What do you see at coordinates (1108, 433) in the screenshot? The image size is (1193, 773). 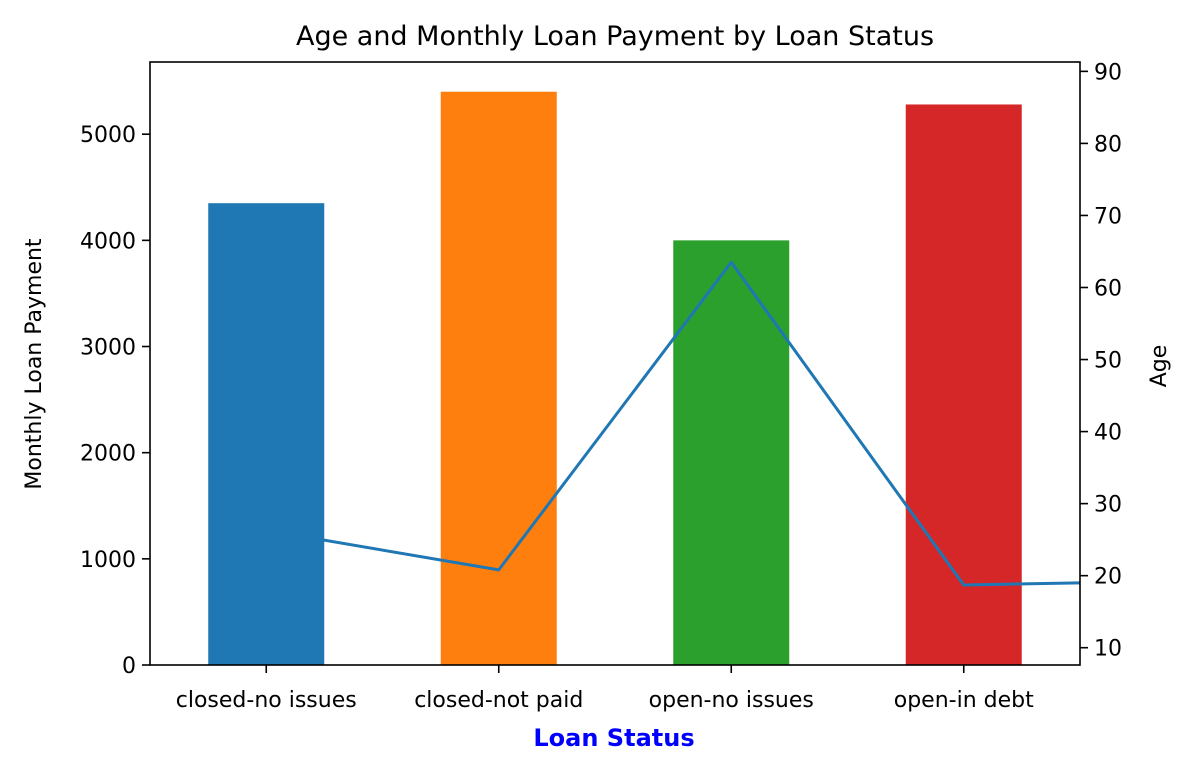 I see `y-right-tick-label-3: 40` at bounding box center [1108, 433].